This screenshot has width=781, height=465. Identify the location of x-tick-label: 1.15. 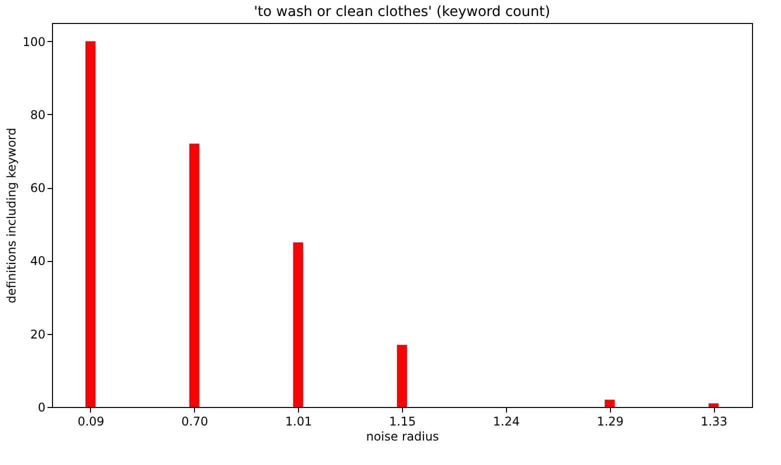
(402, 421).